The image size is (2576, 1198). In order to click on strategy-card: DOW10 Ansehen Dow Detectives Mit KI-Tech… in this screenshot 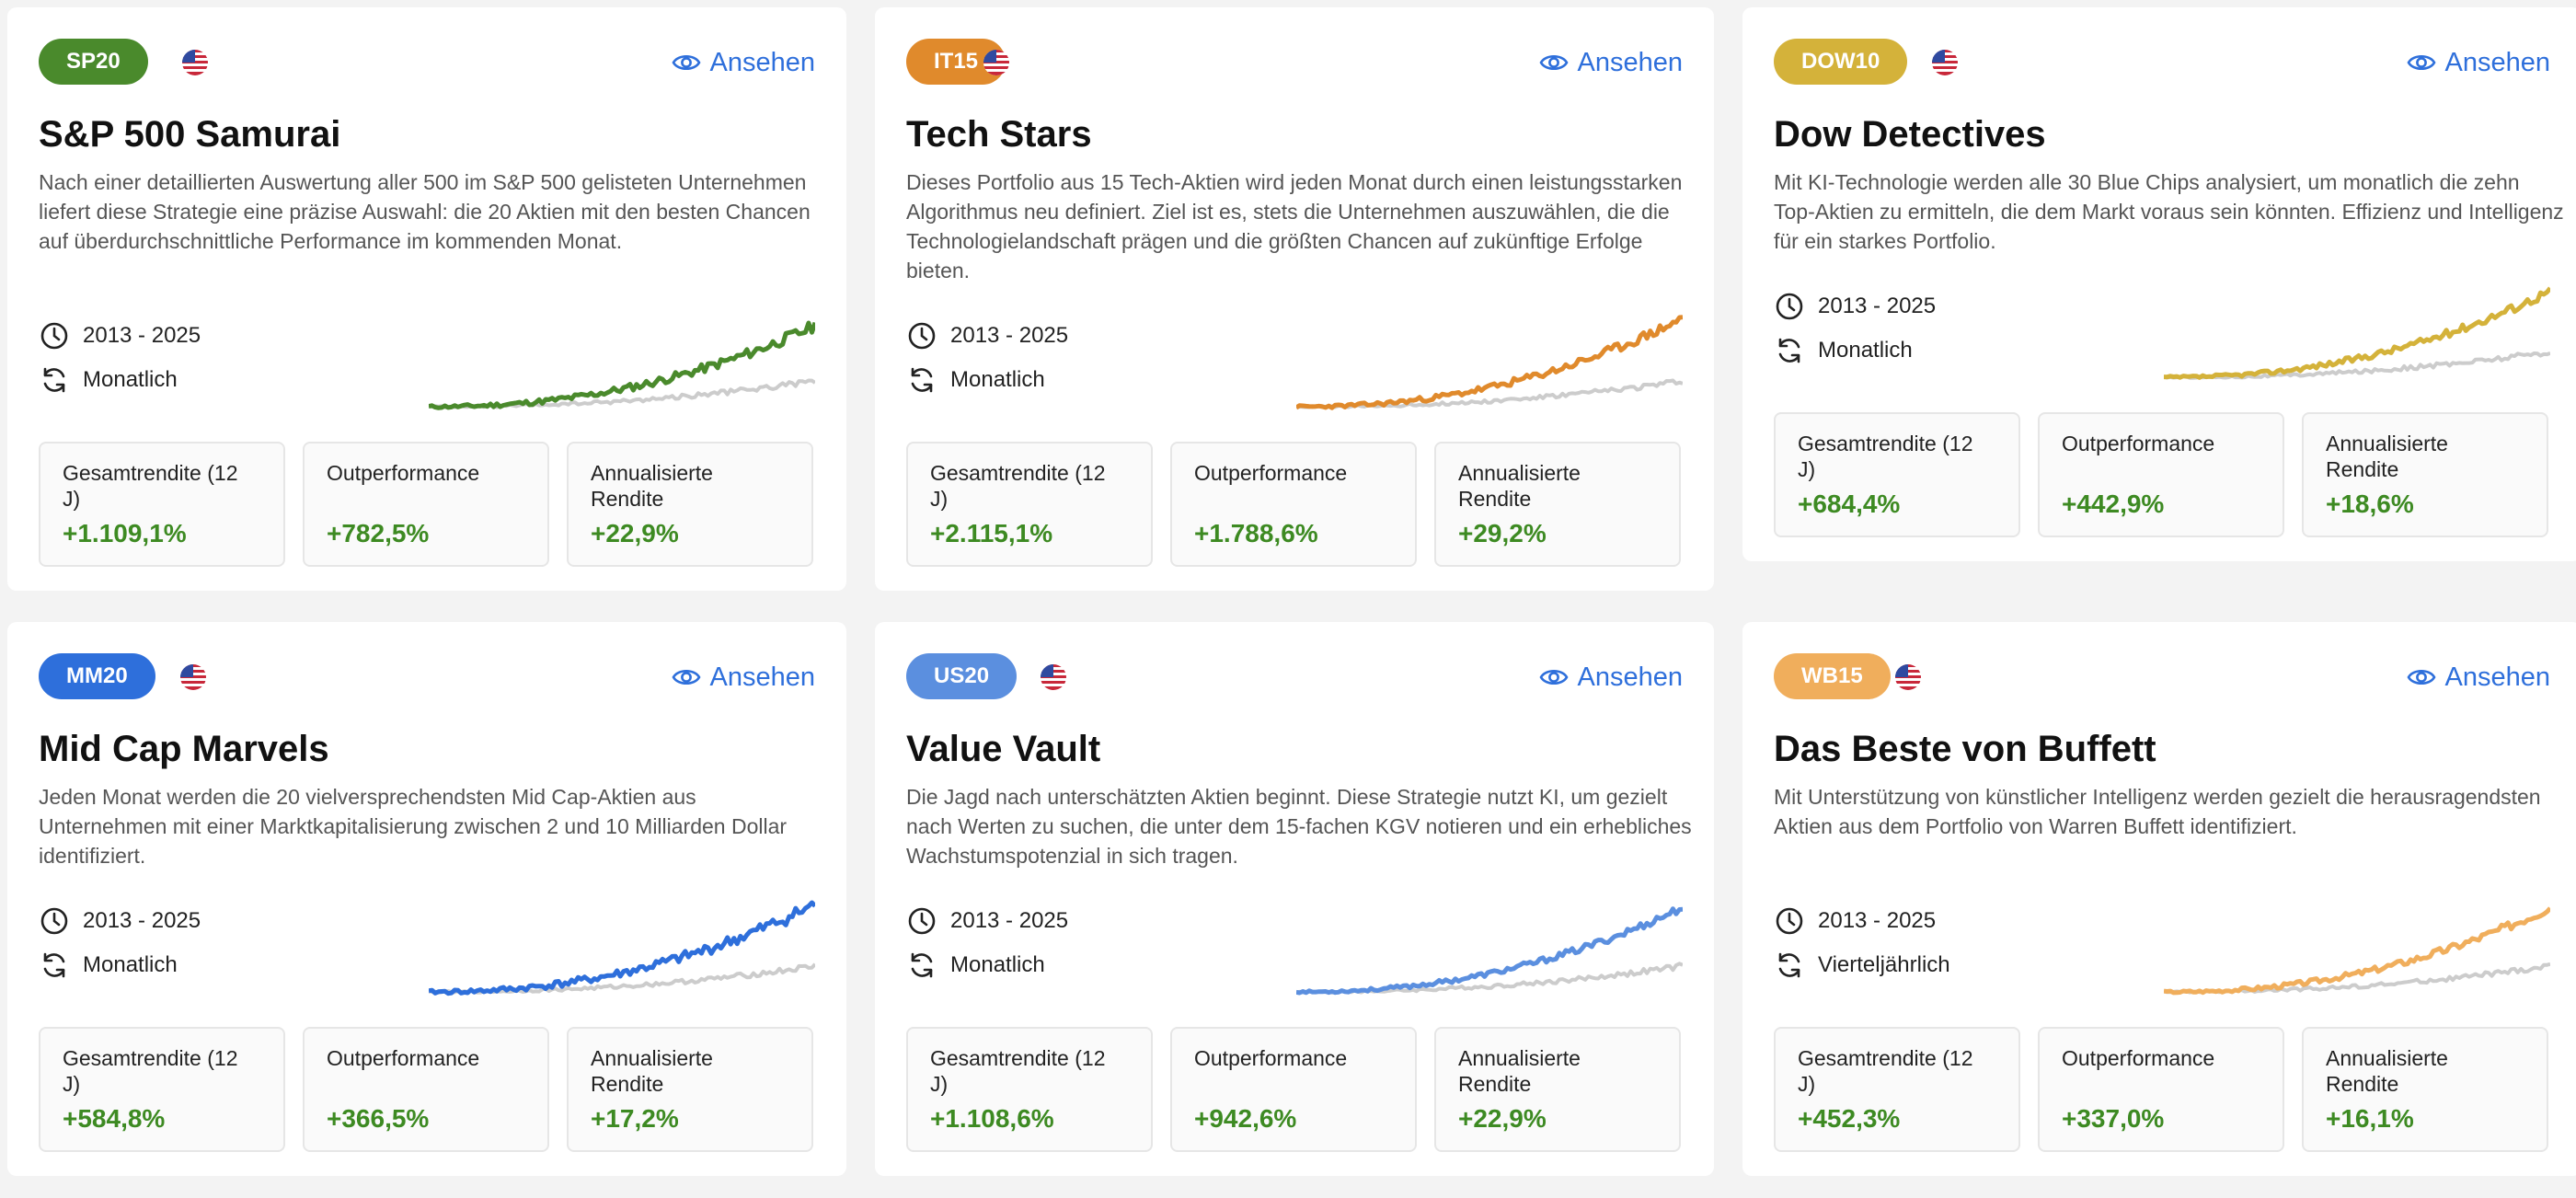, I will do `click(2159, 284)`.